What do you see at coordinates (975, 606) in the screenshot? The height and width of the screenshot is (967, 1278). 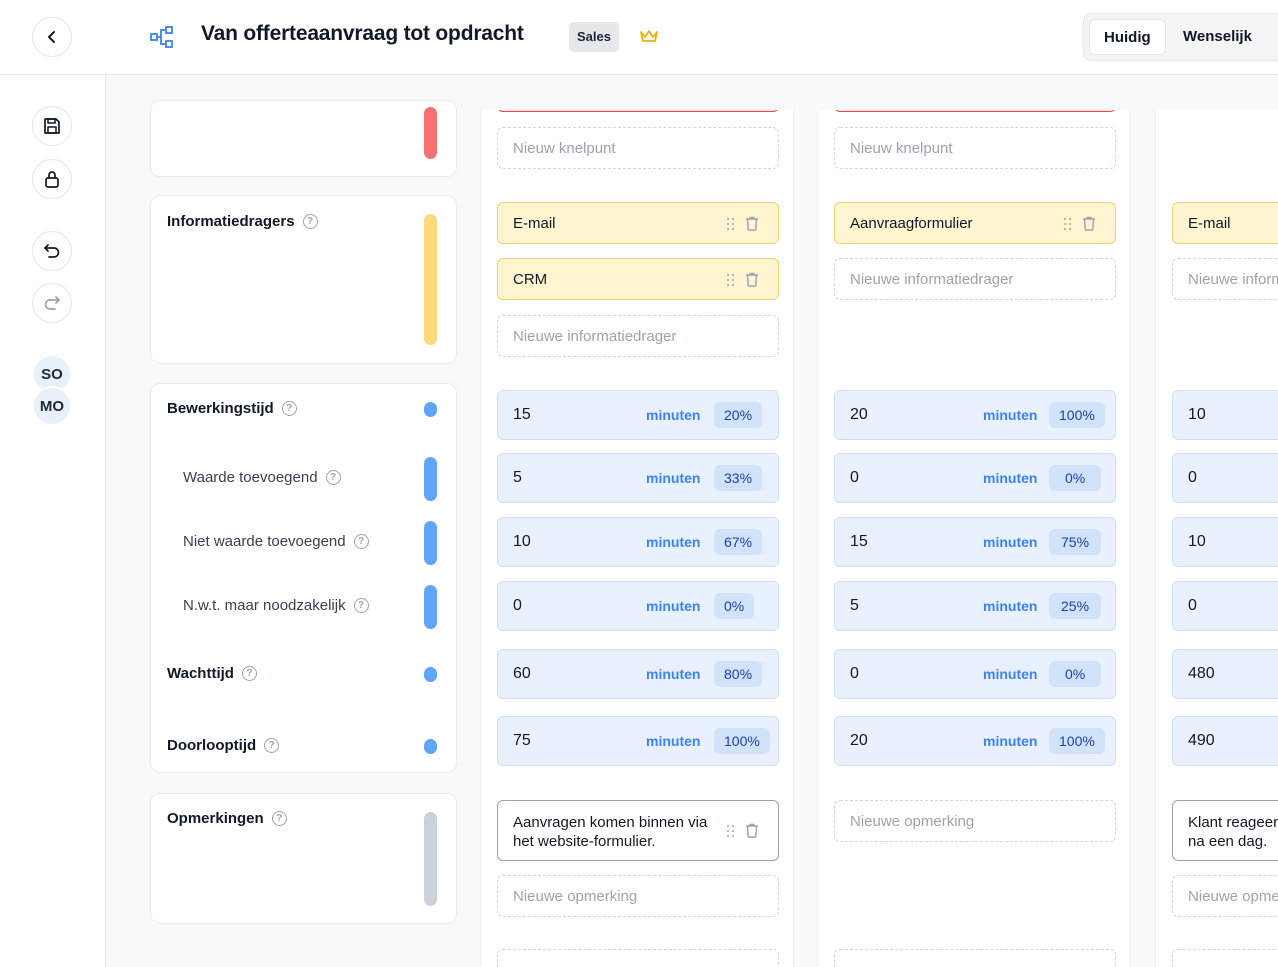 I see `nwt-noodzakelijk-field: 5 minuten 25%` at bounding box center [975, 606].